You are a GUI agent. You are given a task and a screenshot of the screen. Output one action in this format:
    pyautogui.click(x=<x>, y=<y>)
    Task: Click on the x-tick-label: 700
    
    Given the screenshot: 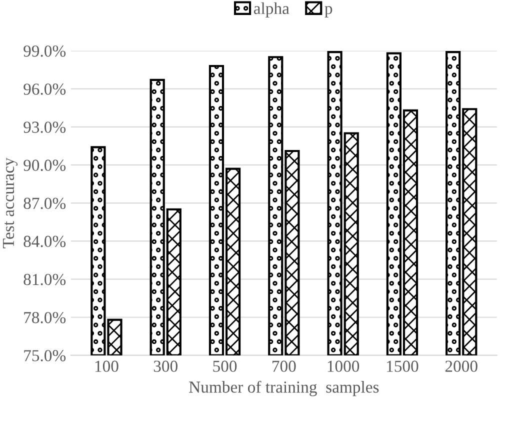 What is the action you would take?
    pyautogui.click(x=284, y=366)
    